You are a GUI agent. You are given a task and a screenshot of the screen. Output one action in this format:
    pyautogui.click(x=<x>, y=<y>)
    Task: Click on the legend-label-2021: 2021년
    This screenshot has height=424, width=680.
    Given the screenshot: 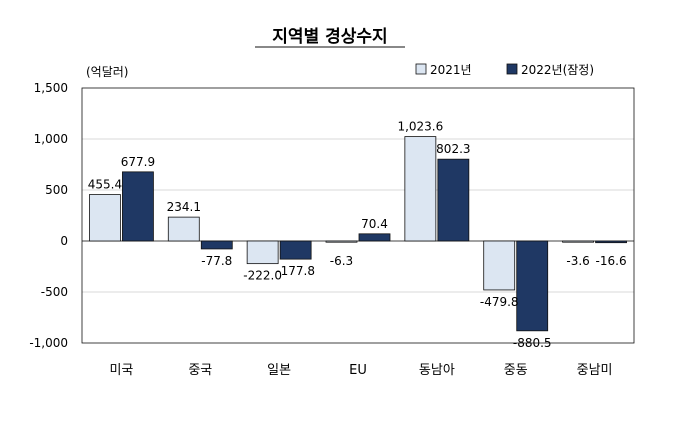 What is the action you would take?
    pyautogui.click(x=451, y=70)
    